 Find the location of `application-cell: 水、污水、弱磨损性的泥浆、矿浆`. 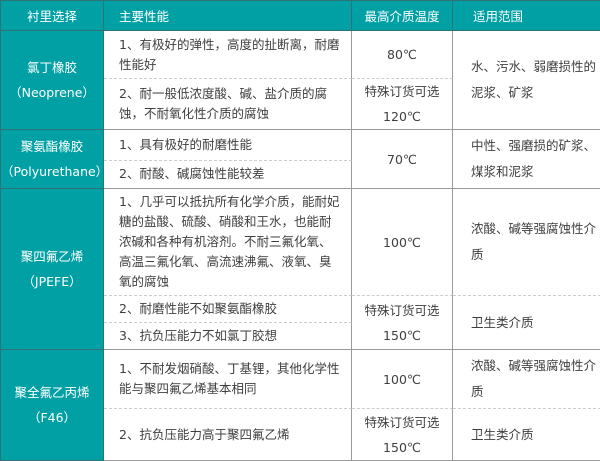

application-cell: 水、污水、弱磨损性的泥浆、矿浆 is located at coordinates (526, 80).